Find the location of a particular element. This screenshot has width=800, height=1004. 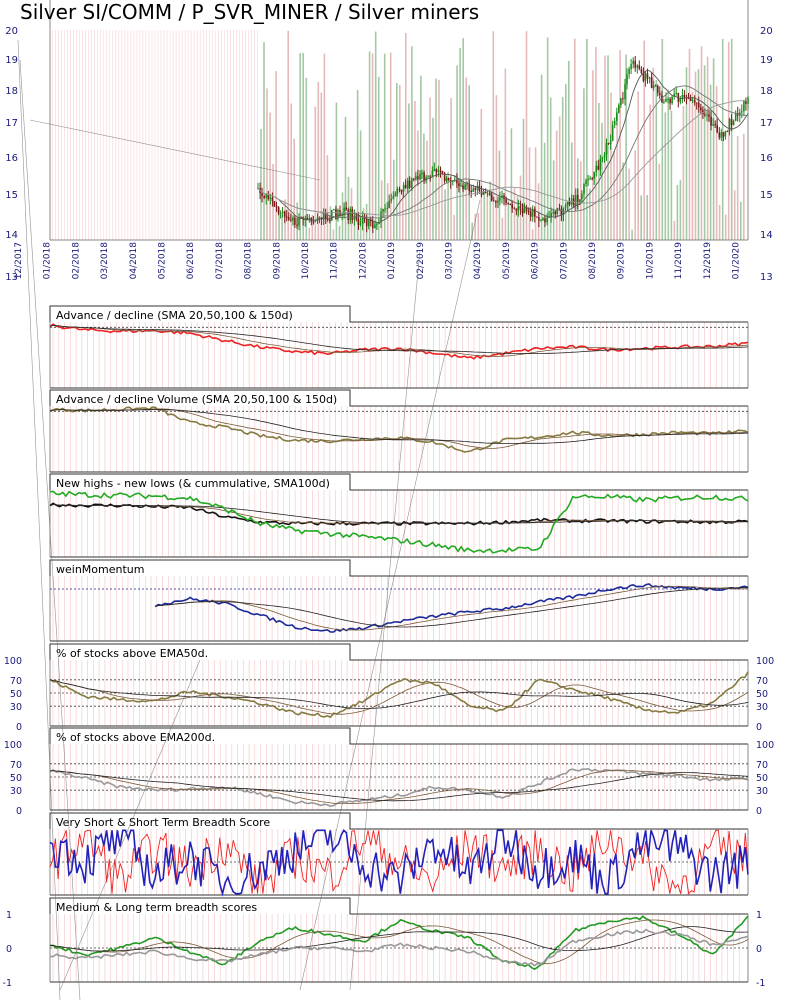

price-x-tick: 03/2019 is located at coordinates (450, 261).